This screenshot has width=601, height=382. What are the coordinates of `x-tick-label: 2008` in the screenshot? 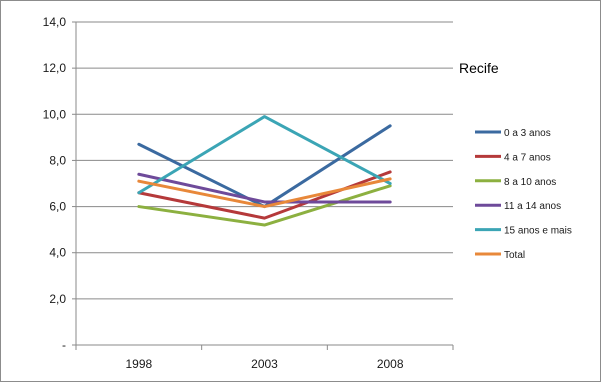 It's located at (390, 364).